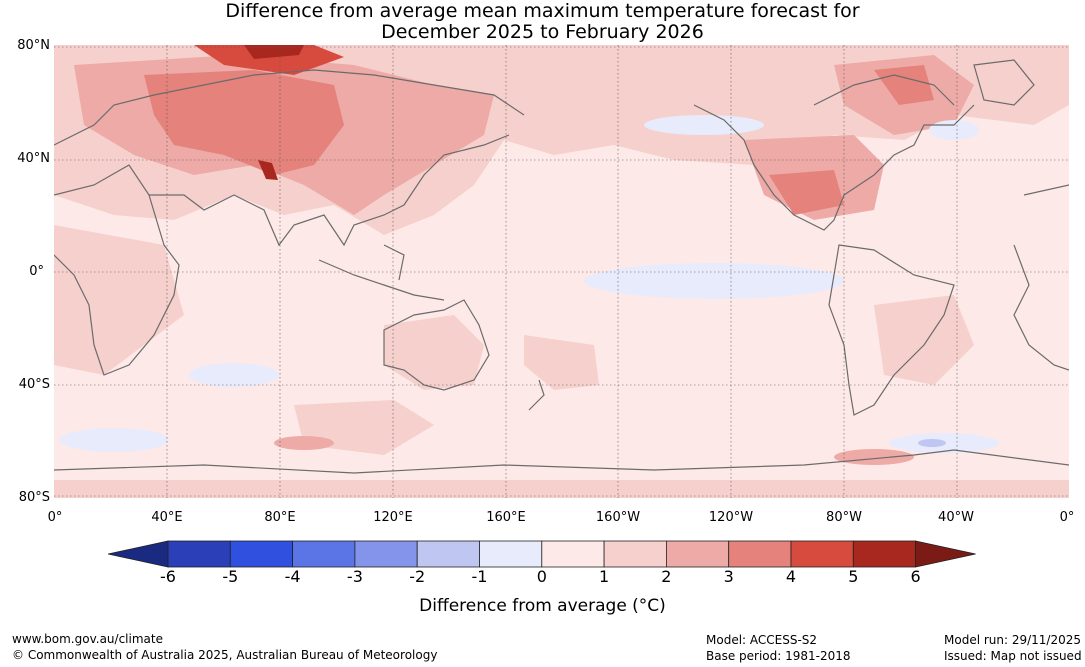 The height and width of the screenshot is (667, 1085). What do you see at coordinates (915, 576) in the screenshot?
I see `colorbar-tick-label: 6` at bounding box center [915, 576].